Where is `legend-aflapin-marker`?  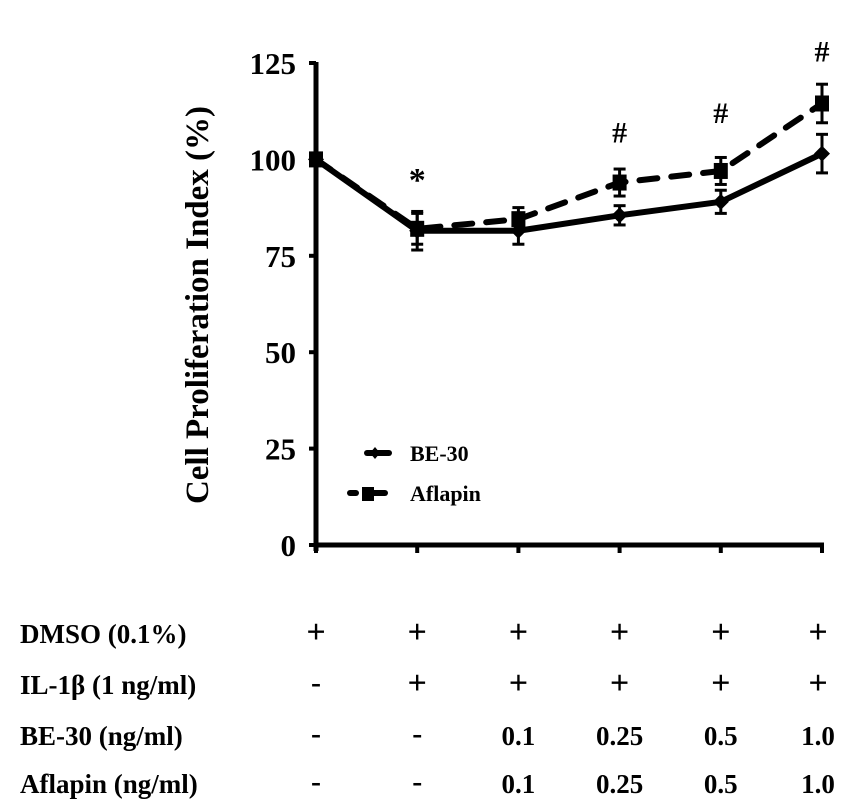 legend-aflapin-marker is located at coordinates (368, 494).